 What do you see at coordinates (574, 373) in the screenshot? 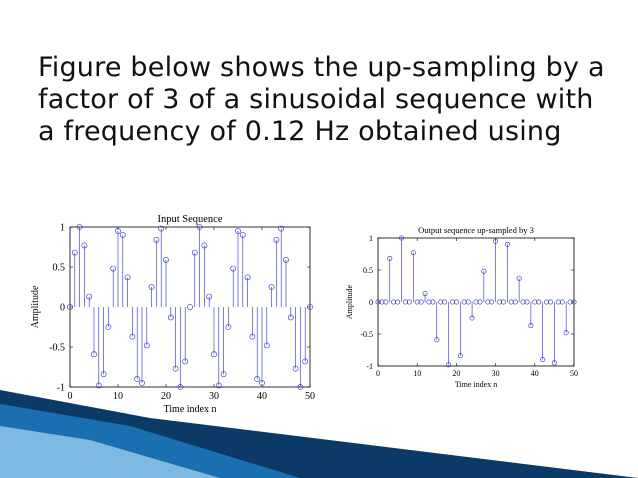
I see `x-tick-label: 50` at bounding box center [574, 373].